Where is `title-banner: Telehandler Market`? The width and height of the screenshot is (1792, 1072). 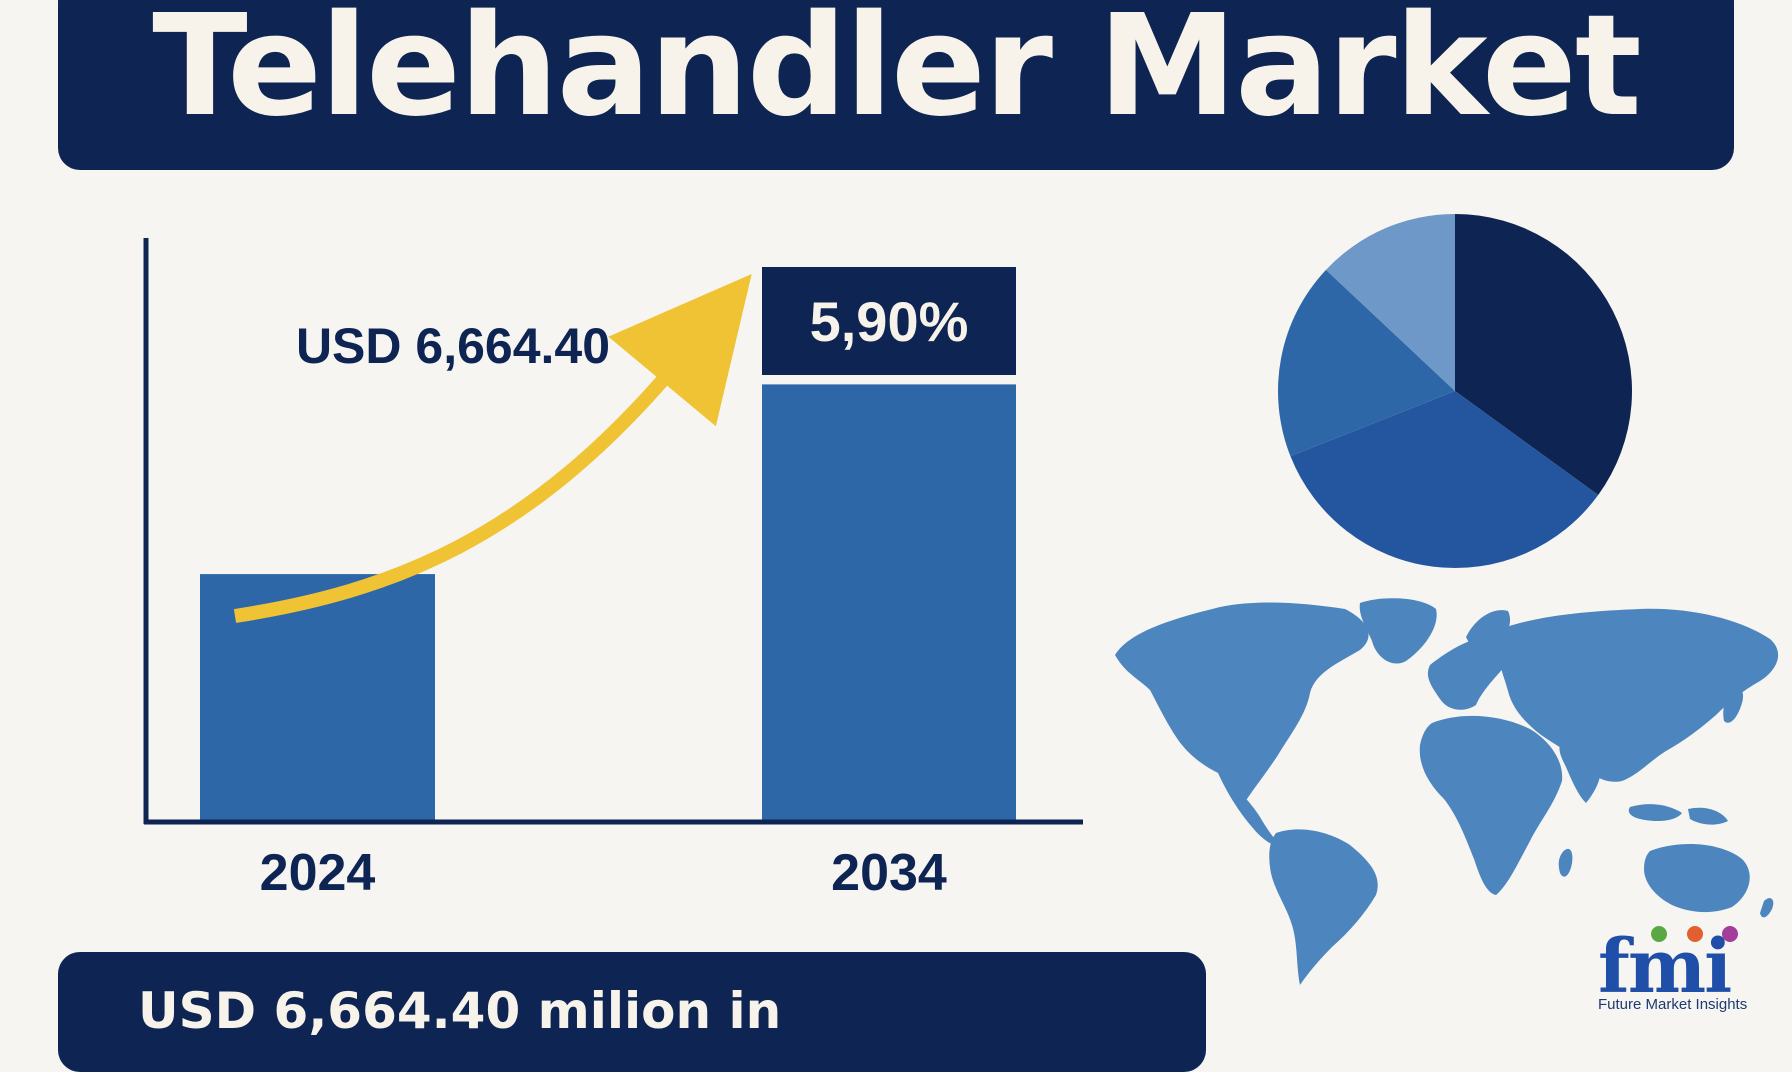 title-banner: Telehandler Market is located at coordinates (896, 85).